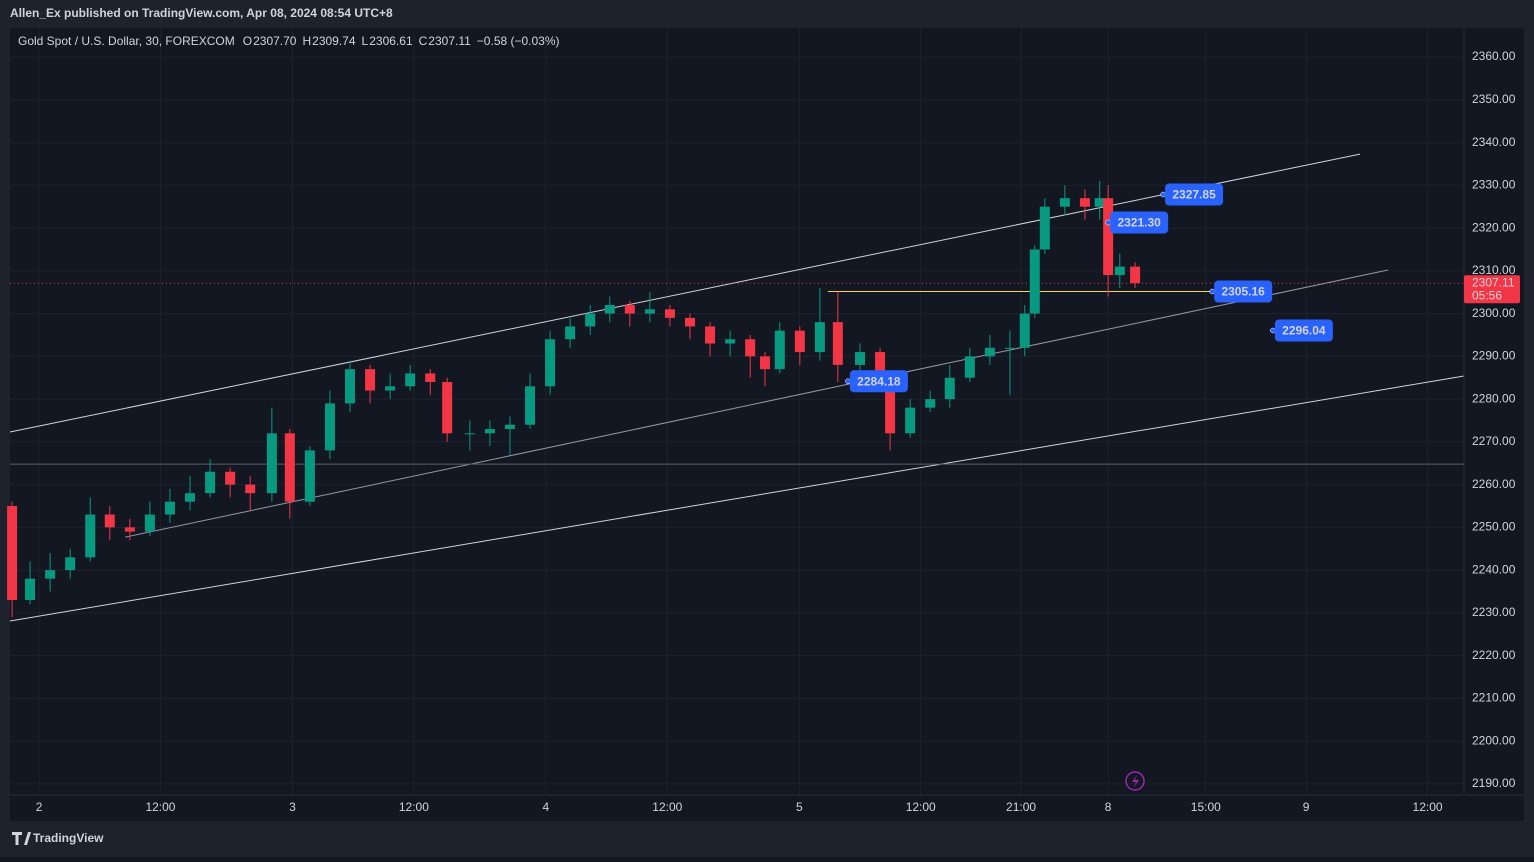  I want to click on price-label: 2284.18, so click(879, 381).